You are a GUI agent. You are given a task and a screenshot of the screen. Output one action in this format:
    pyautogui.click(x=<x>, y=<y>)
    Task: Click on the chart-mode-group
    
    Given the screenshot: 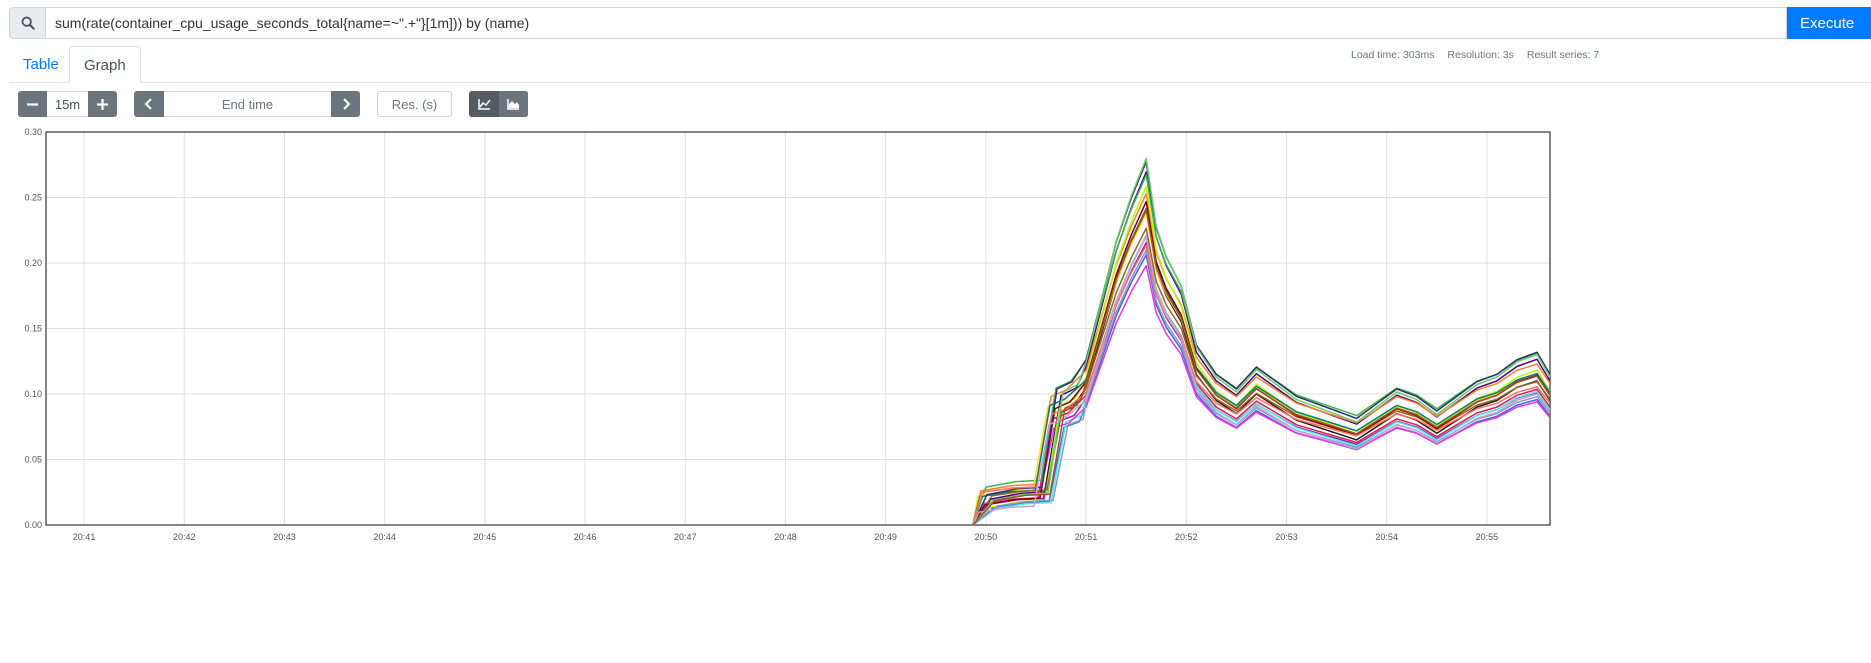 What is the action you would take?
    pyautogui.click(x=498, y=104)
    